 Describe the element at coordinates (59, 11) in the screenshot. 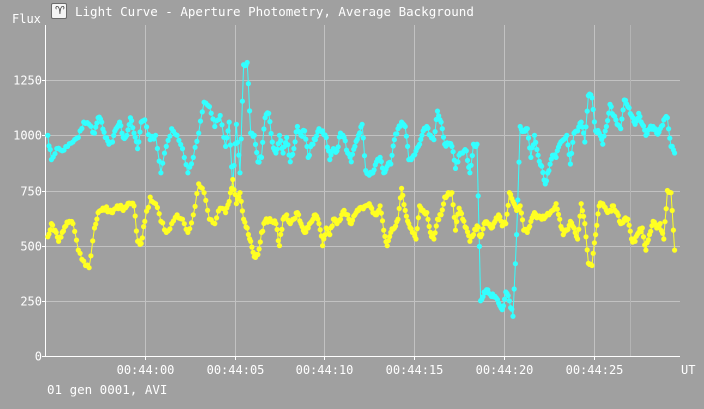

I see `light-curve-app-icon: ♈` at that location.